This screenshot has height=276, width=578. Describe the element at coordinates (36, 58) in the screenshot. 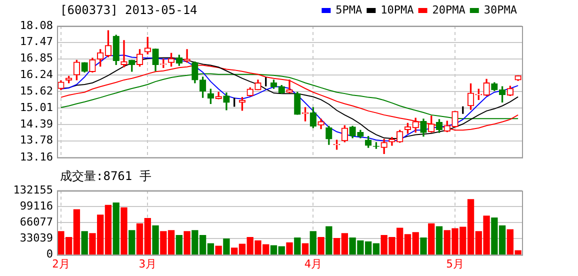

I see `y-tick-label: 16.85` at that location.